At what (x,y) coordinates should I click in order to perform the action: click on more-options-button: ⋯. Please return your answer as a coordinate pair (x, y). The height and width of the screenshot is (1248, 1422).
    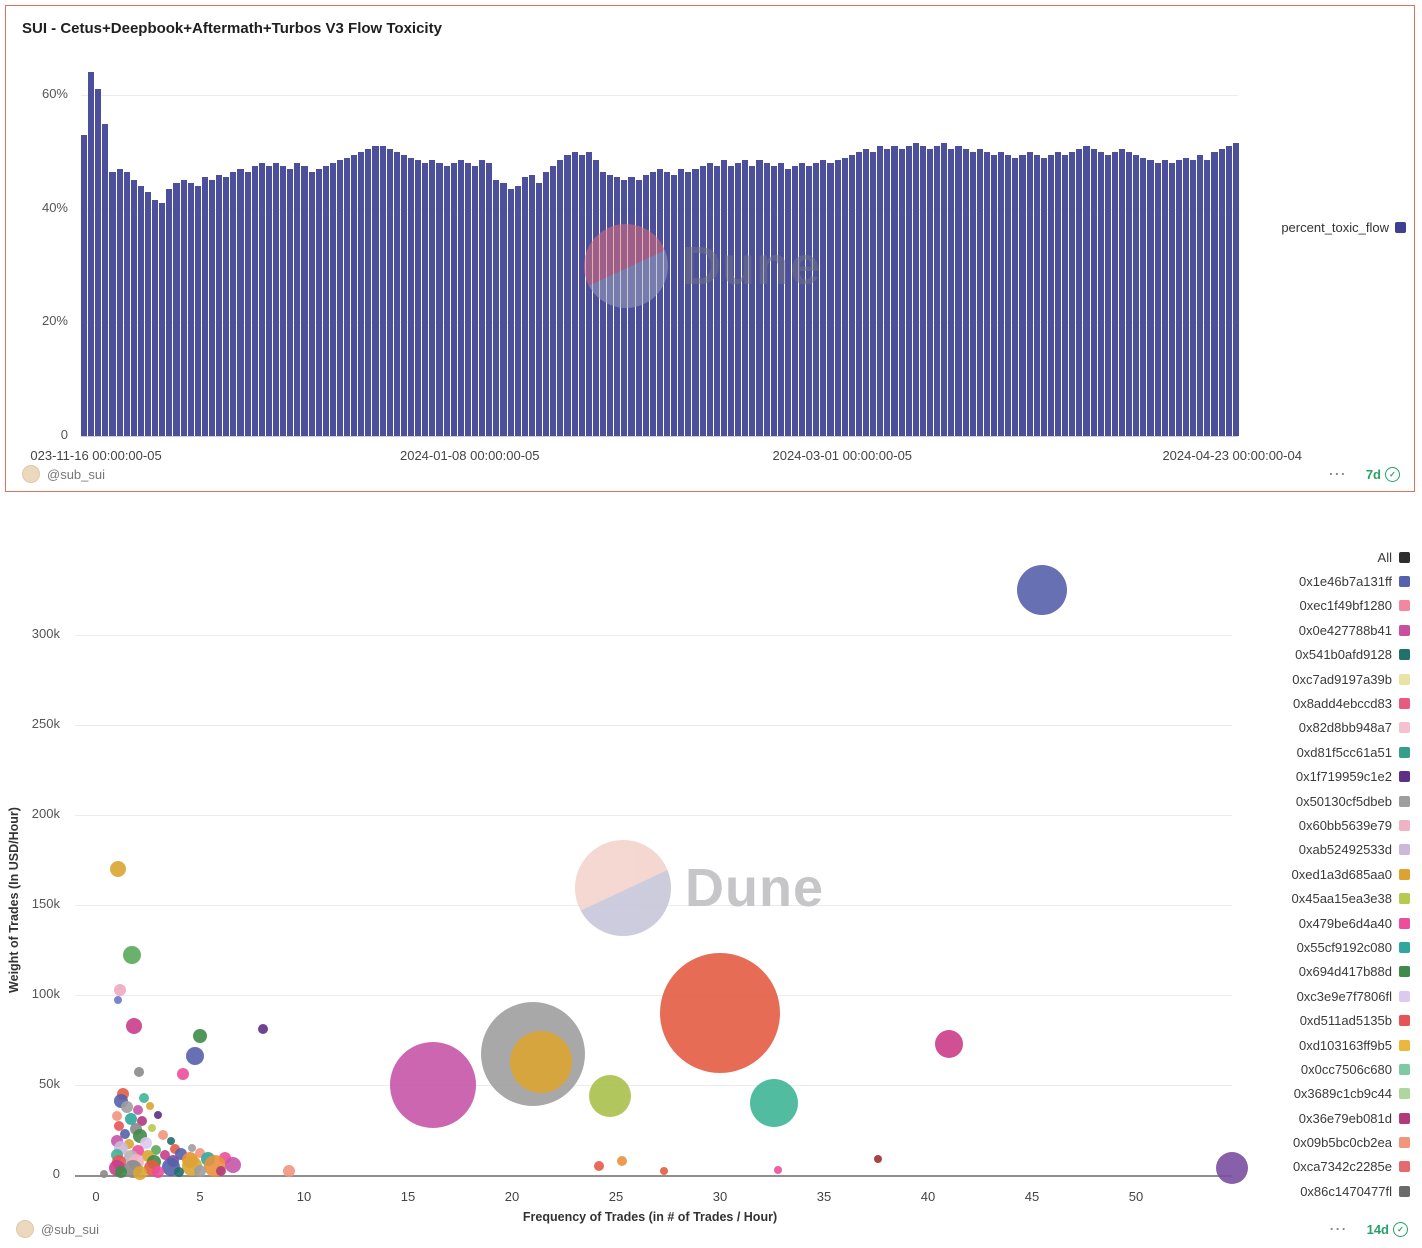
    Looking at the image, I should click on (1336, 474).